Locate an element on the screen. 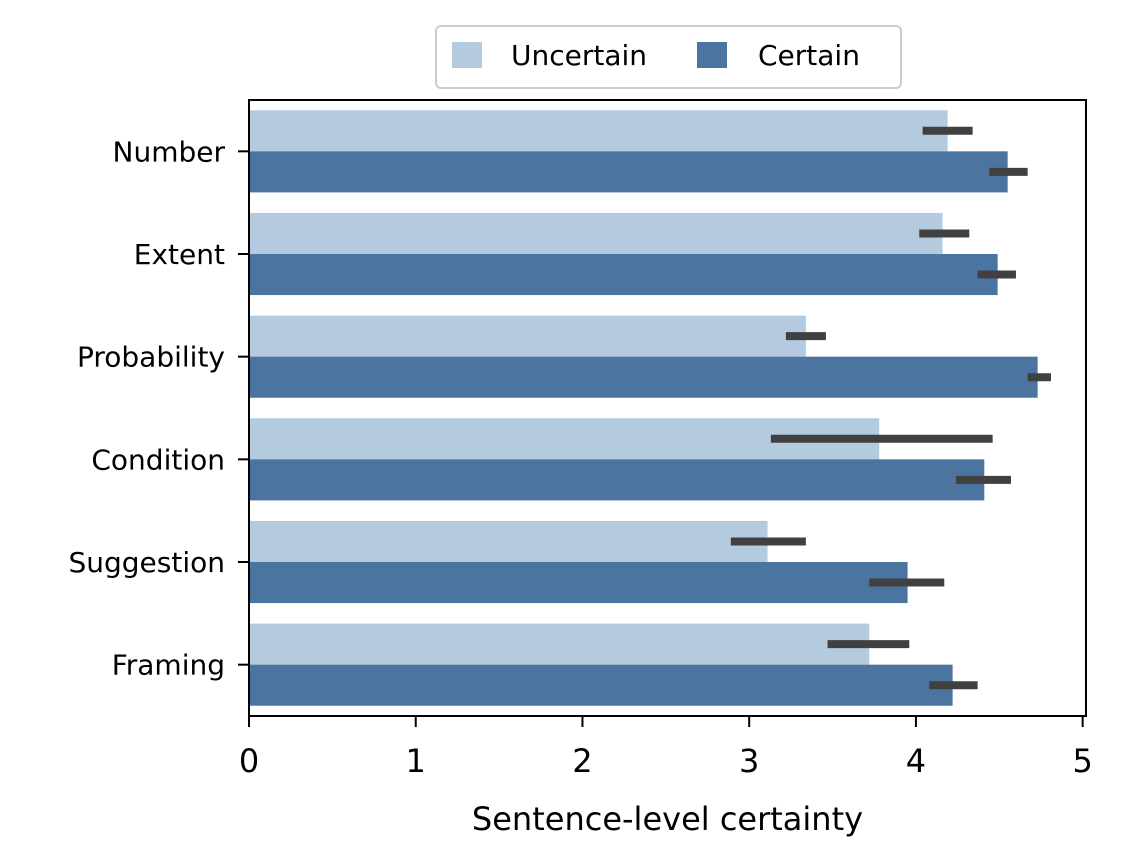  bar-certain-number is located at coordinates (628, 172).